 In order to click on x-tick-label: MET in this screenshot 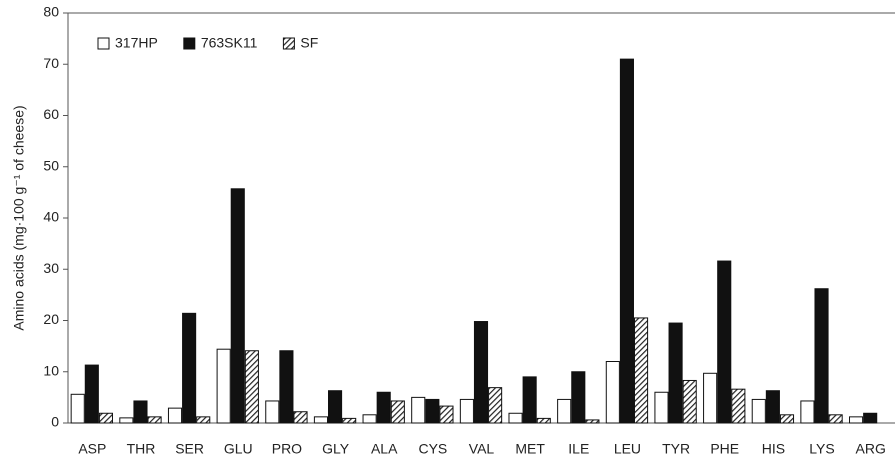, I will do `click(530, 449)`.